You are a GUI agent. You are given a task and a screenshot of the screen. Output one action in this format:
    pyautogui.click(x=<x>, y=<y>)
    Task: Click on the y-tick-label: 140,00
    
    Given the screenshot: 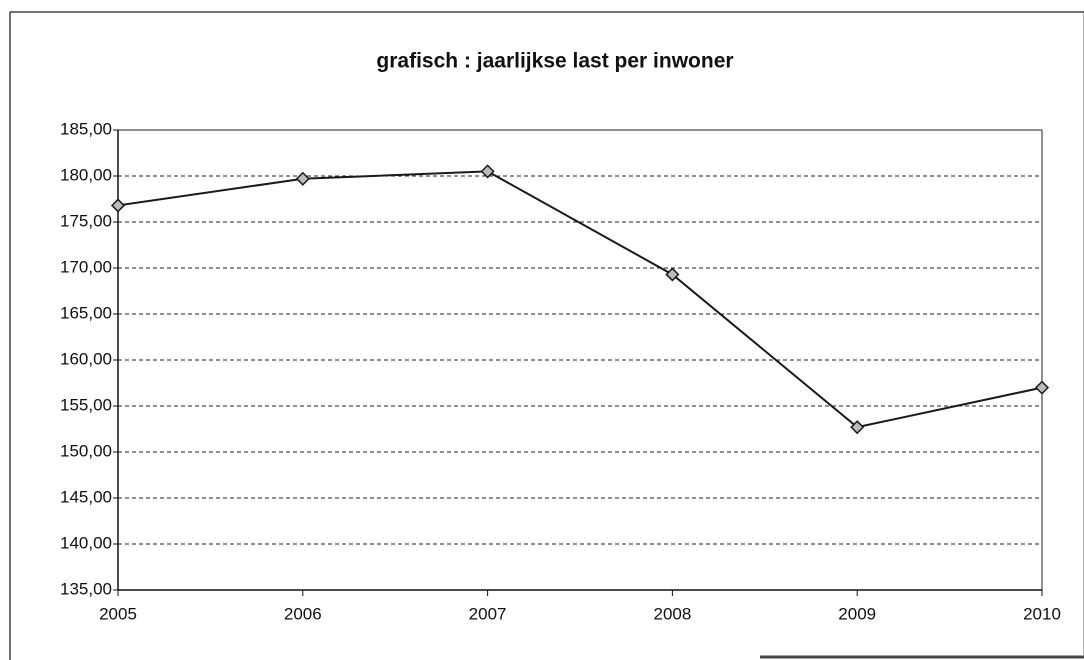 What is the action you would take?
    pyautogui.click(x=86, y=542)
    